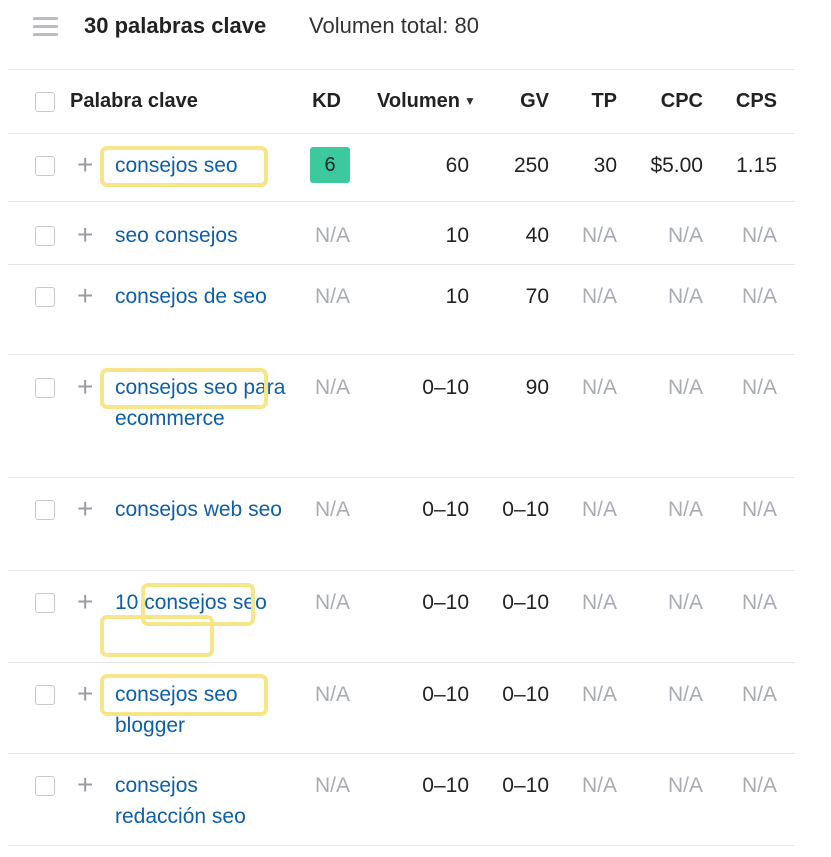  What do you see at coordinates (175, 25) in the screenshot?
I see `keyword-count-title: 30 palabras clave` at bounding box center [175, 25].